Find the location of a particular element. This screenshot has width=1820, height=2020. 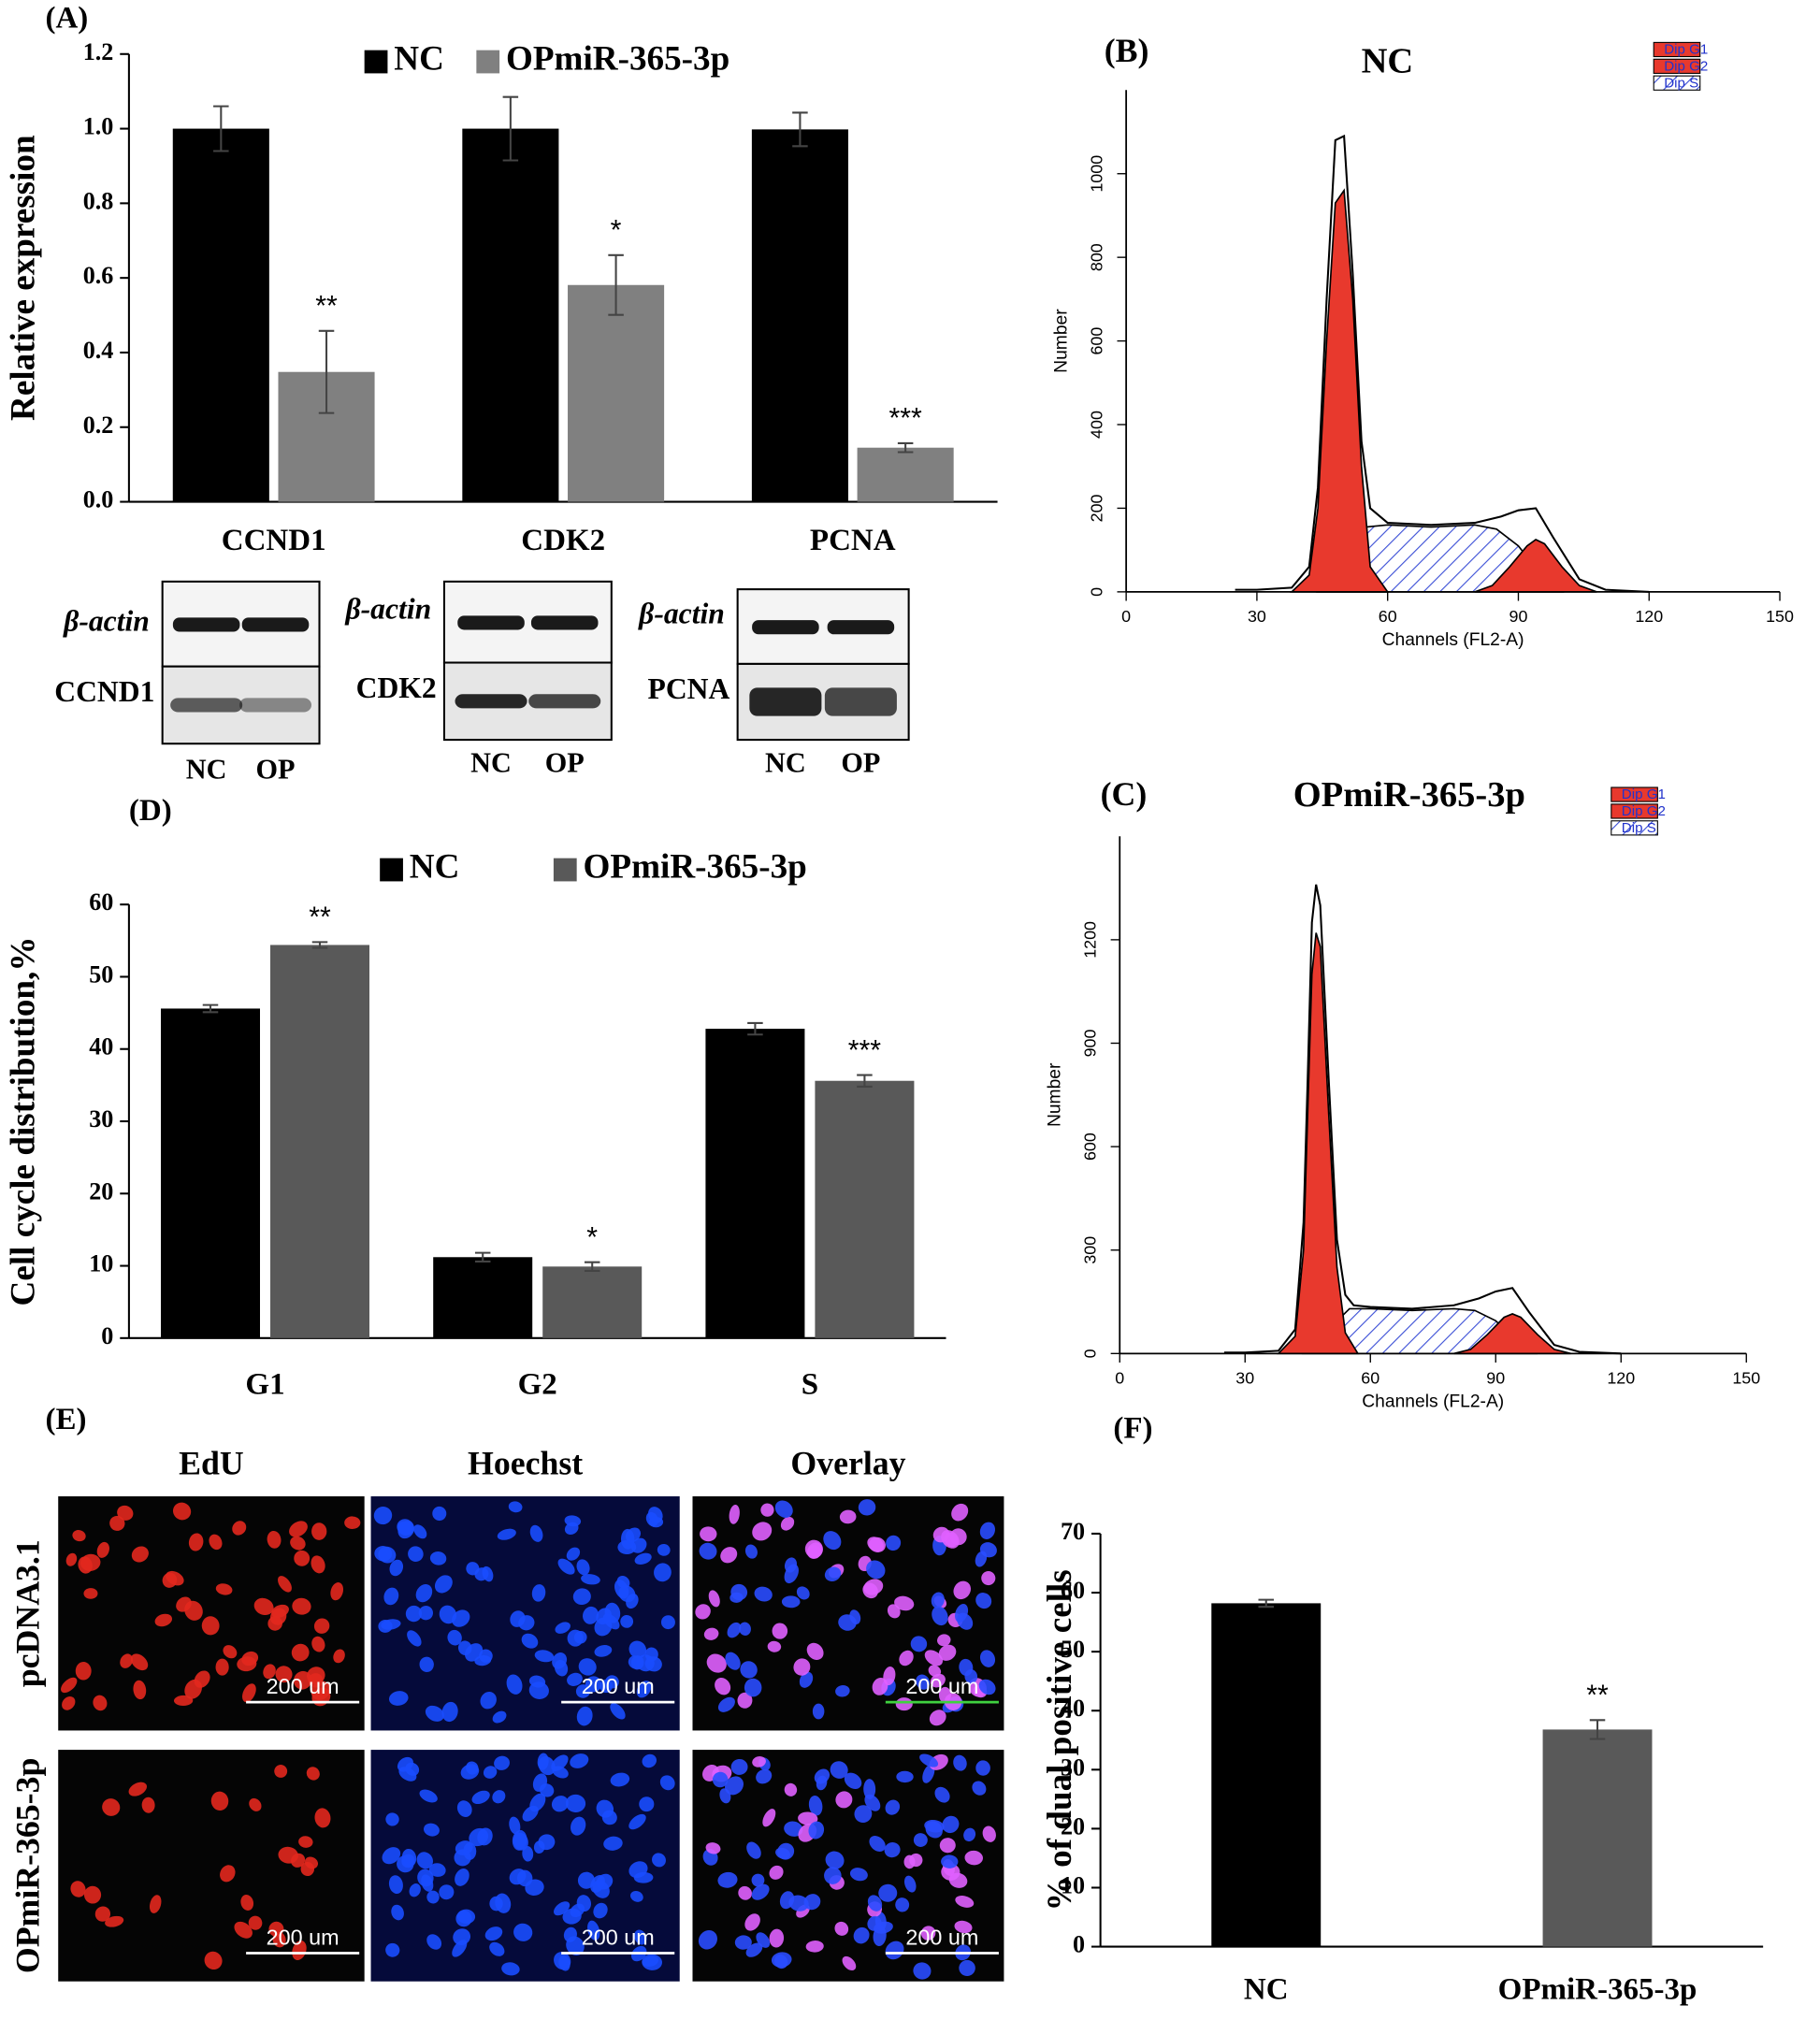

y-axis-label: Relative expression is located at coordinates (23, 278).